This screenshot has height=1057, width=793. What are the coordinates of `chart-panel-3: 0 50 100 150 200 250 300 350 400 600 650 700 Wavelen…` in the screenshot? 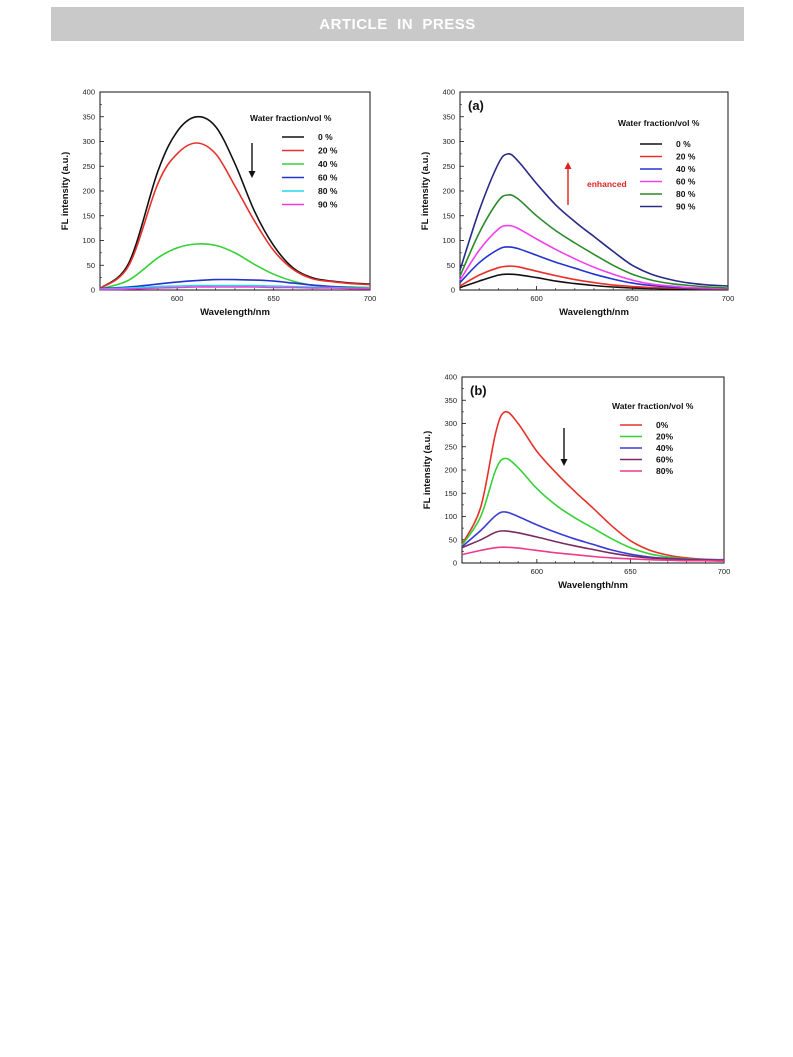 It's located at (576, 482).